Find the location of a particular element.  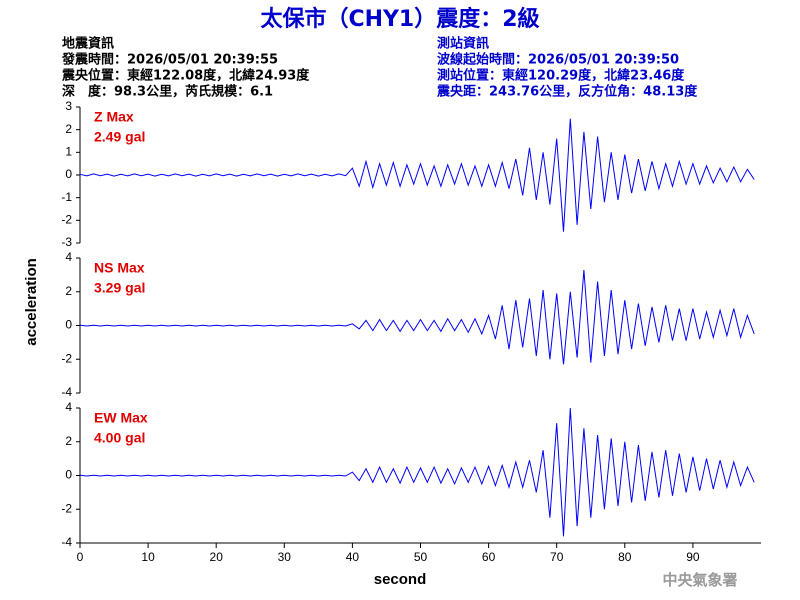

info-text: 深 度：98.3公里，芮氏規模：6.1 is located at coordinates (167, 92).